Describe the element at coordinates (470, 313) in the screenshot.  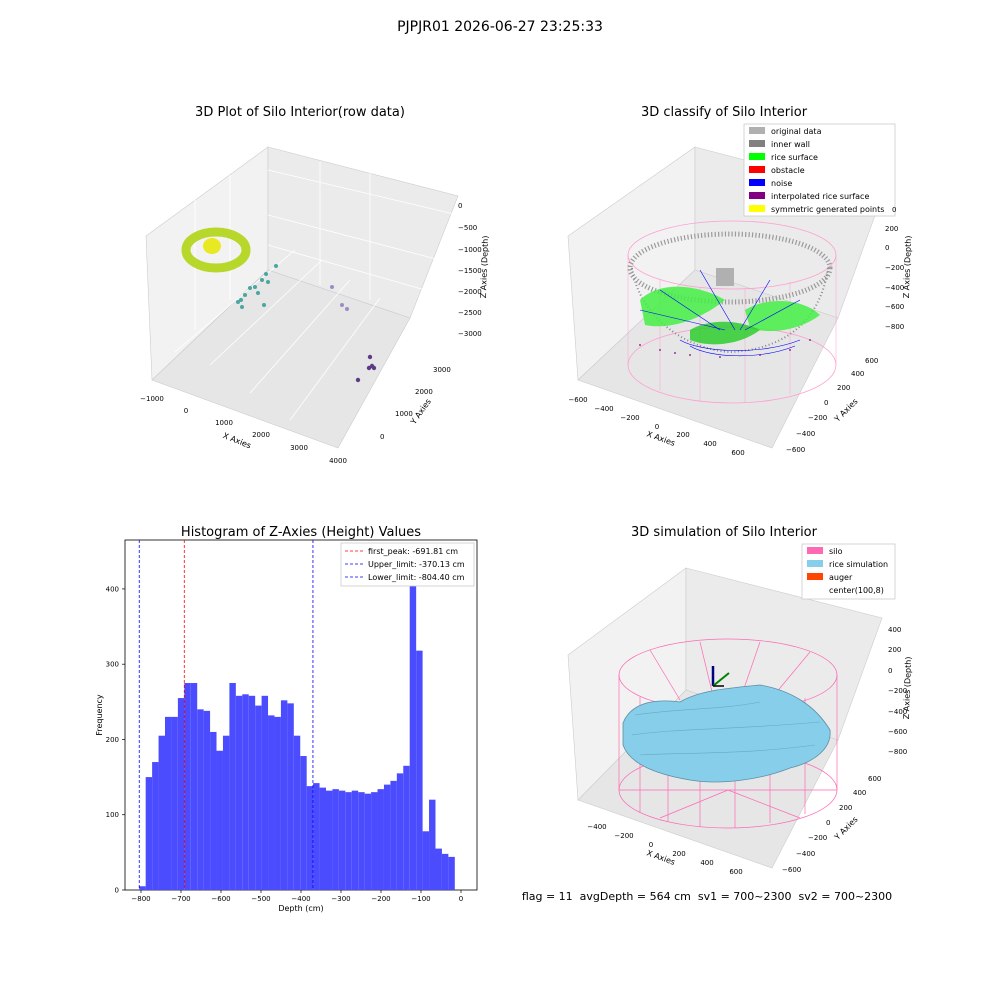
I see `panel1-ztick: −2500` at that location.